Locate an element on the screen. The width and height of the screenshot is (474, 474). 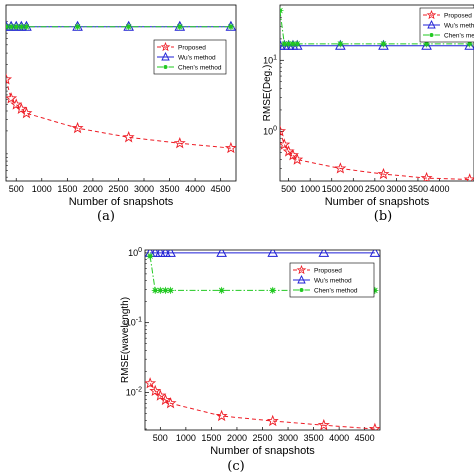
x-axis-label: Number of snapshots is located at coordinates (262, 451).